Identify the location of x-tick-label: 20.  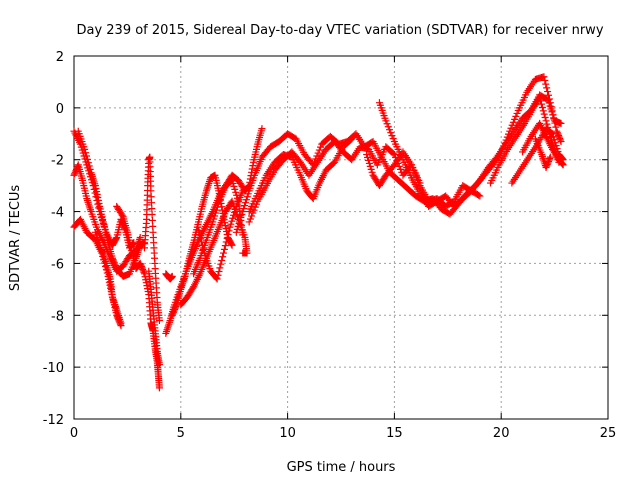
(501, 433).